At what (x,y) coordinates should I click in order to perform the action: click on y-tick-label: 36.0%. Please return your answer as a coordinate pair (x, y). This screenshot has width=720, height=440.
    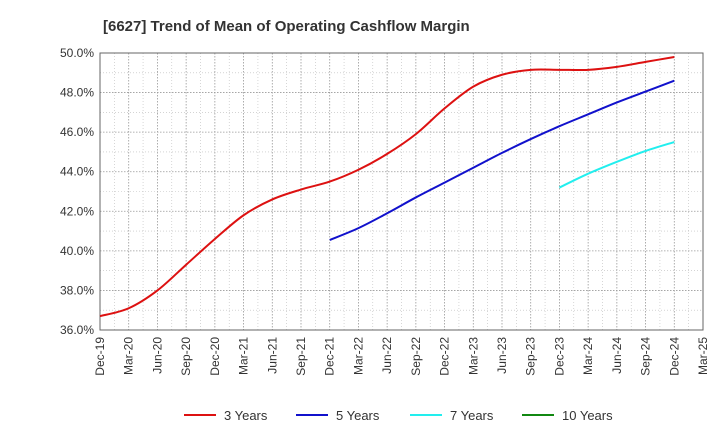
    Looking at the image, I should click on (77, 330).